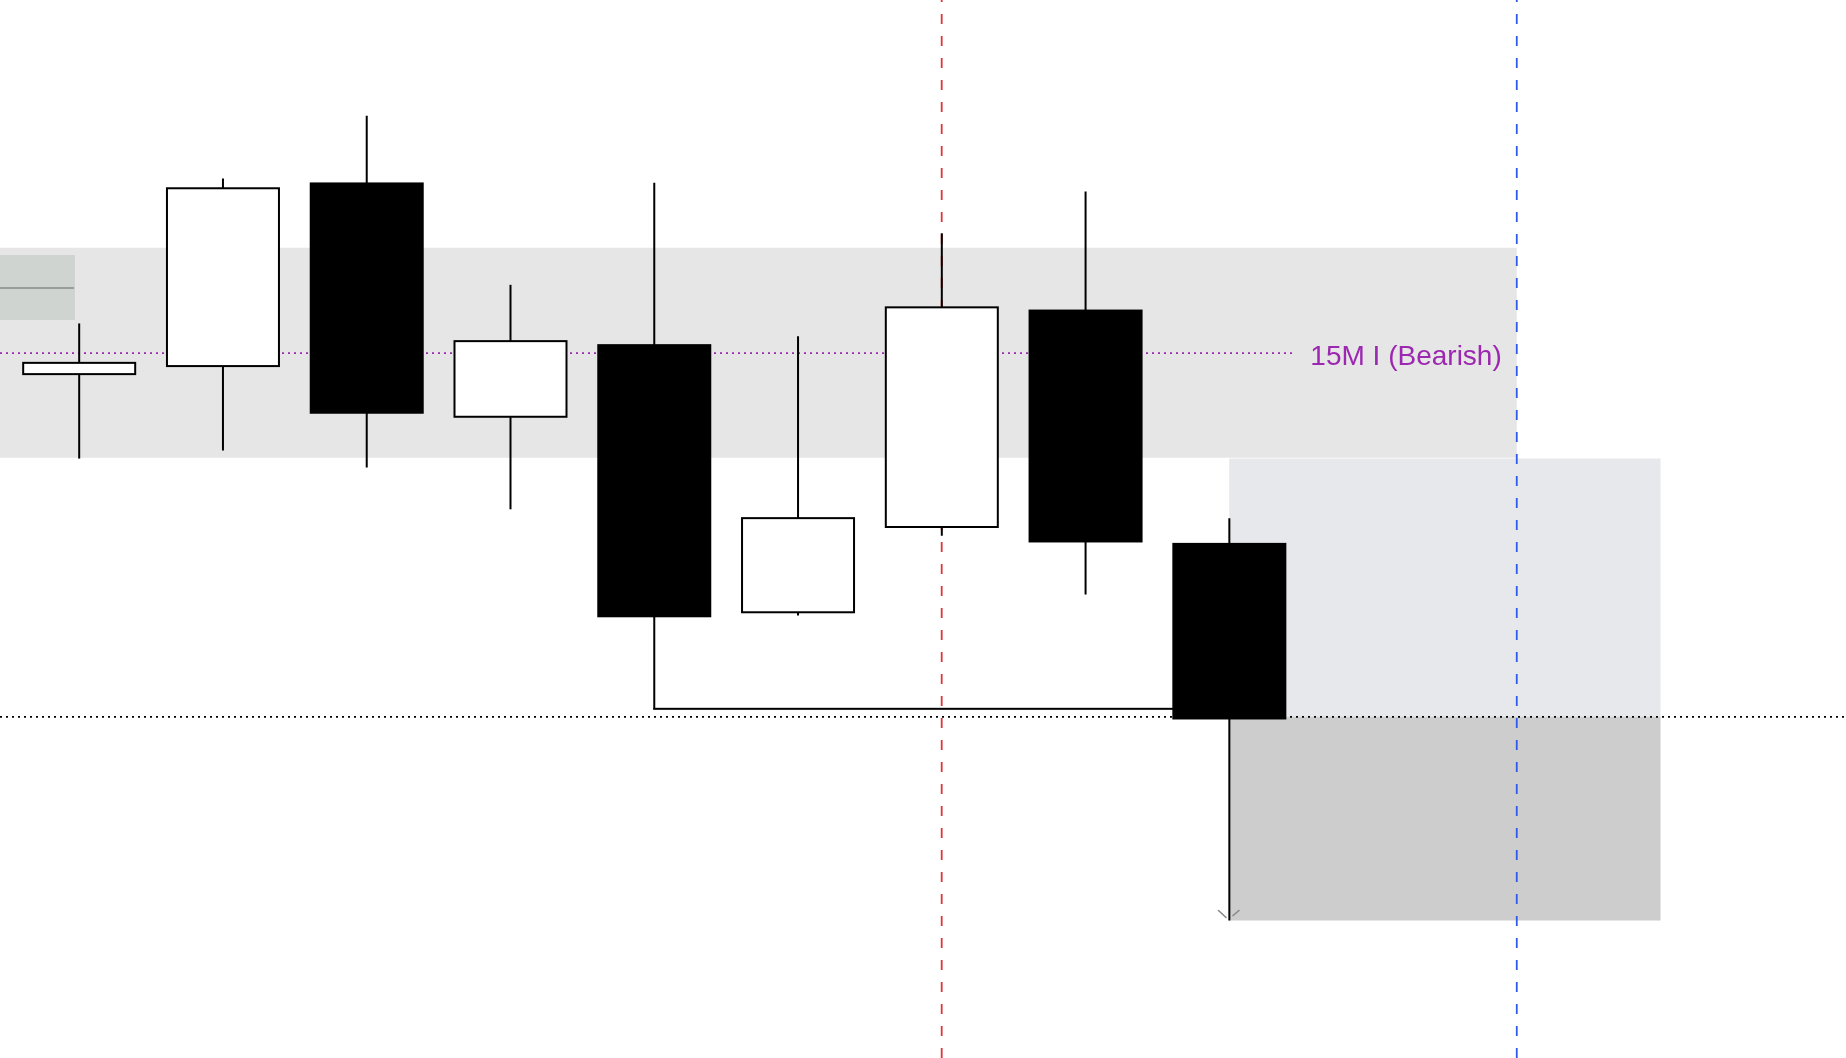 Image resolution: width=1846 pixels, height=1058 pixels. Describe the element at coordinates (1406, 355) in the screenshot. I see `ref-line-label: 15M I (Bearish)` at that location.